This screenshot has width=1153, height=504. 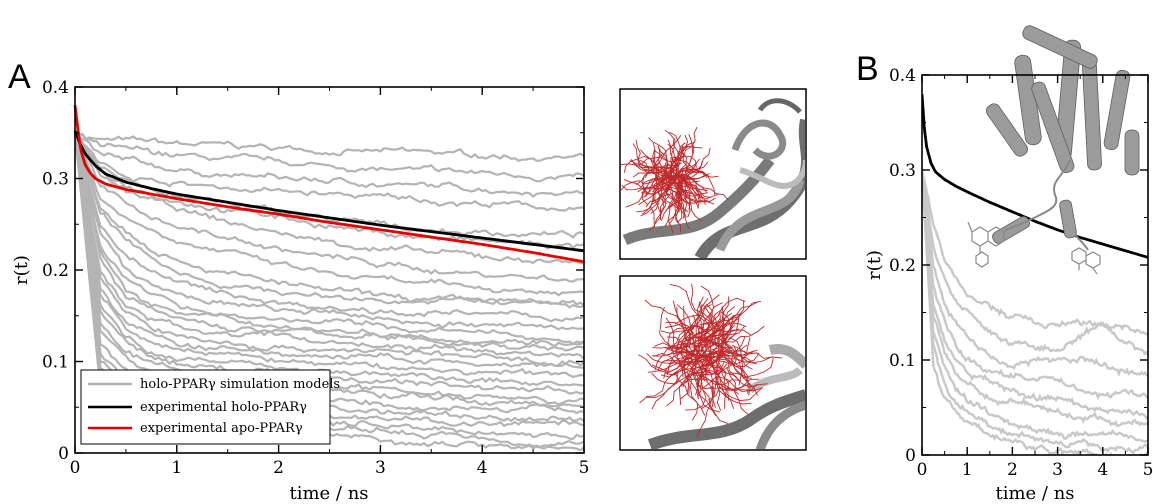 I want to click on x-tick-label: 1, so click(x=176, y=468).